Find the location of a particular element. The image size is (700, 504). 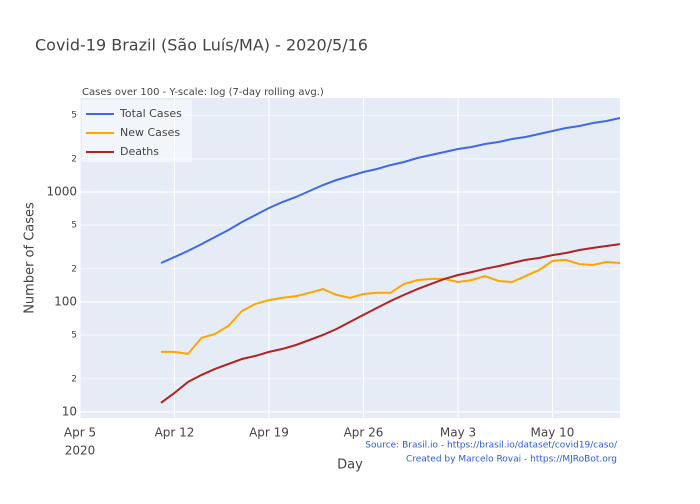

x-tick-label: Apr 26 is located at coordinates (364, 433).